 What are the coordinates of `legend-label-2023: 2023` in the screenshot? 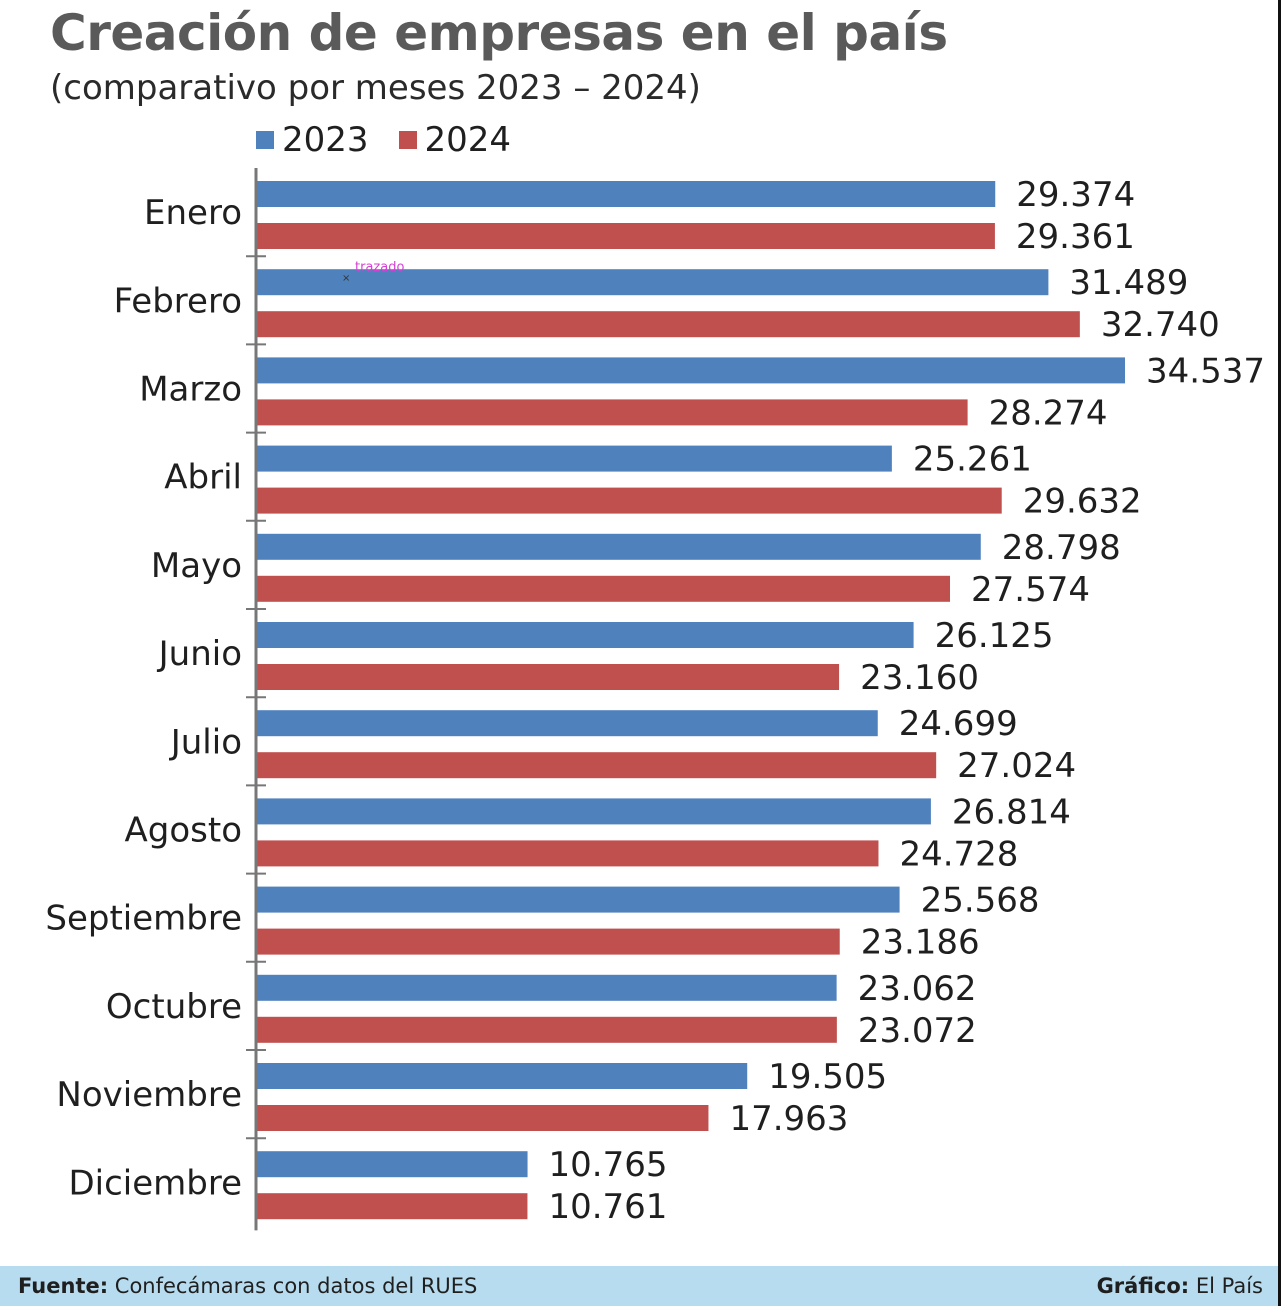 It's located at (325, 140).